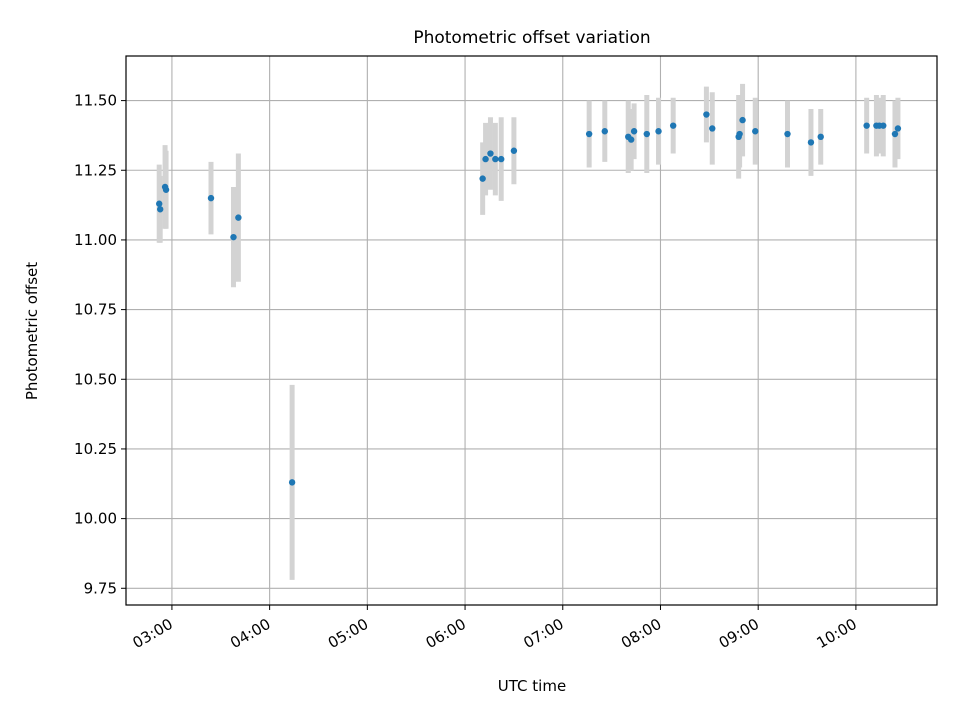 The height and width of the screenshot is (720, 960). Describe the element at coordinates (95, 101) in the screenshot. I see `y-tick-label: 11.50` at that location.